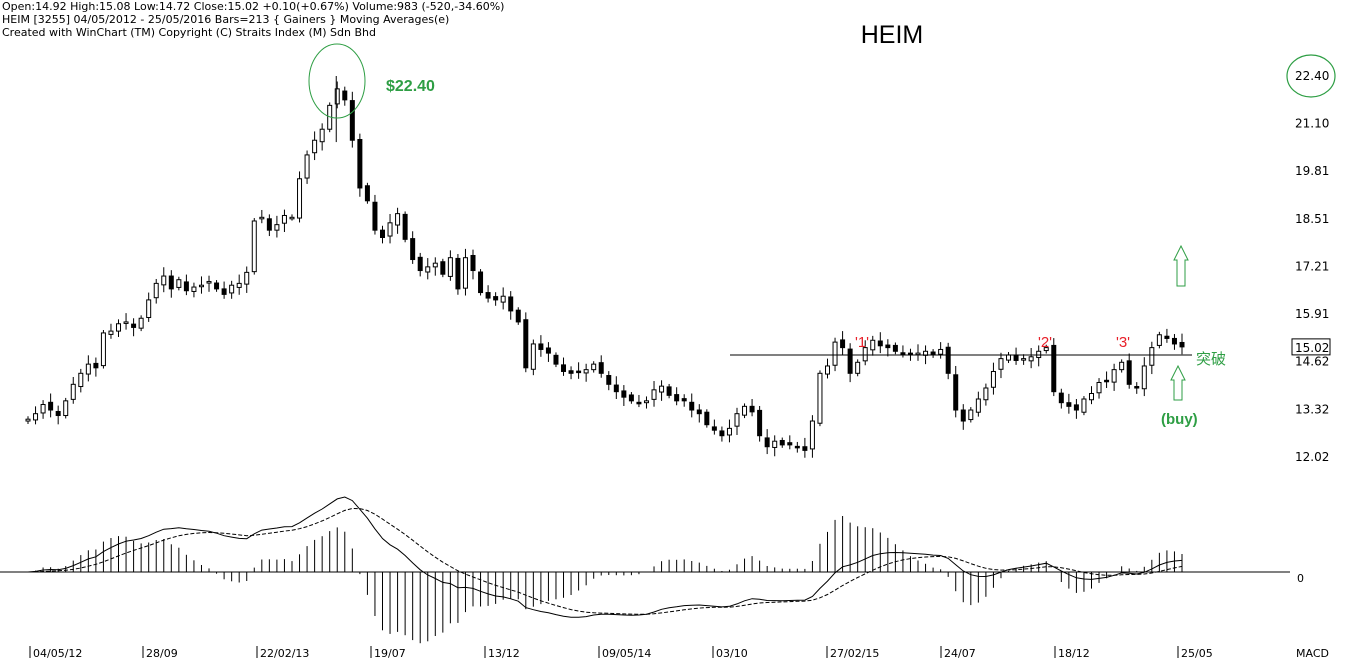  What do you see at coordinates (1312, 653) in the screenshot?
I see `macd-label: MACD` at bounding box center [1312, 653].